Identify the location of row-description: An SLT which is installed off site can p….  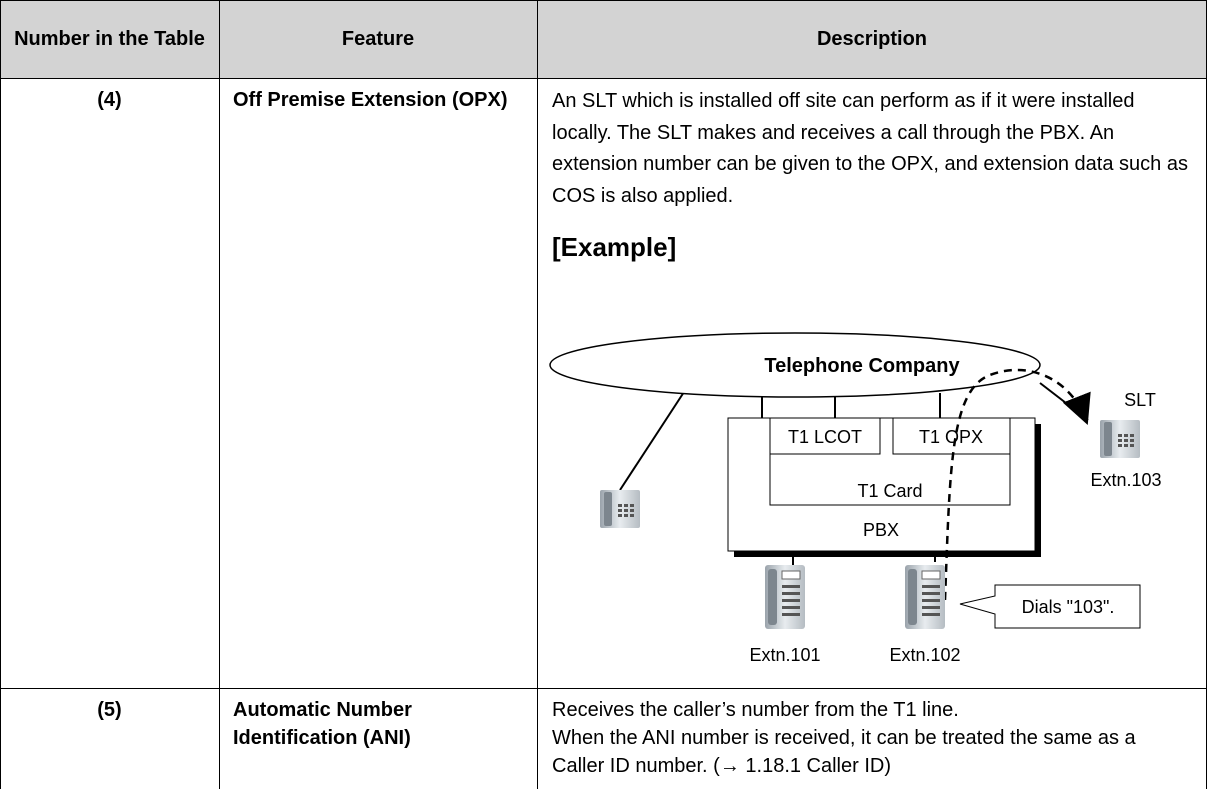
(872, 171).